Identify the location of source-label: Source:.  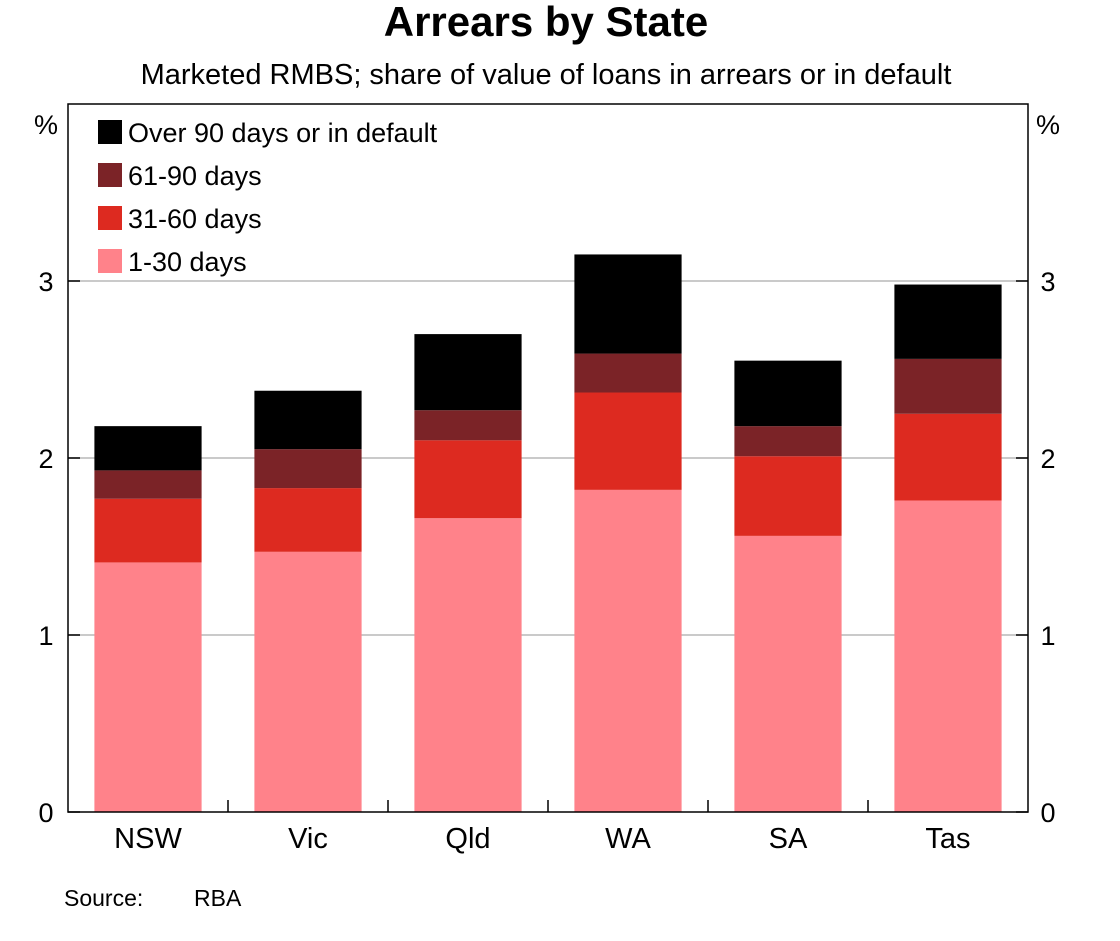
(103, 898).